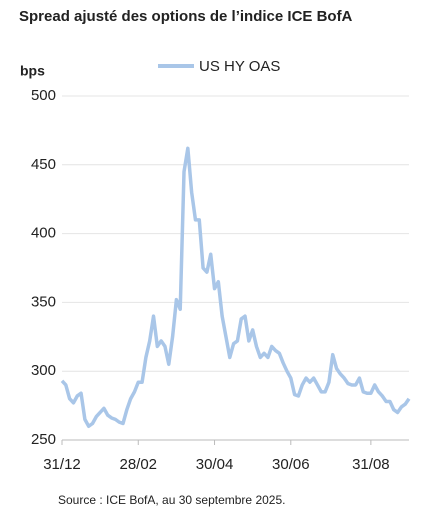 The image size is (436, 519). Describe the element at coordinates (138, 464) in the screenshot. I see `x-tick-label: 28/02` at that location.